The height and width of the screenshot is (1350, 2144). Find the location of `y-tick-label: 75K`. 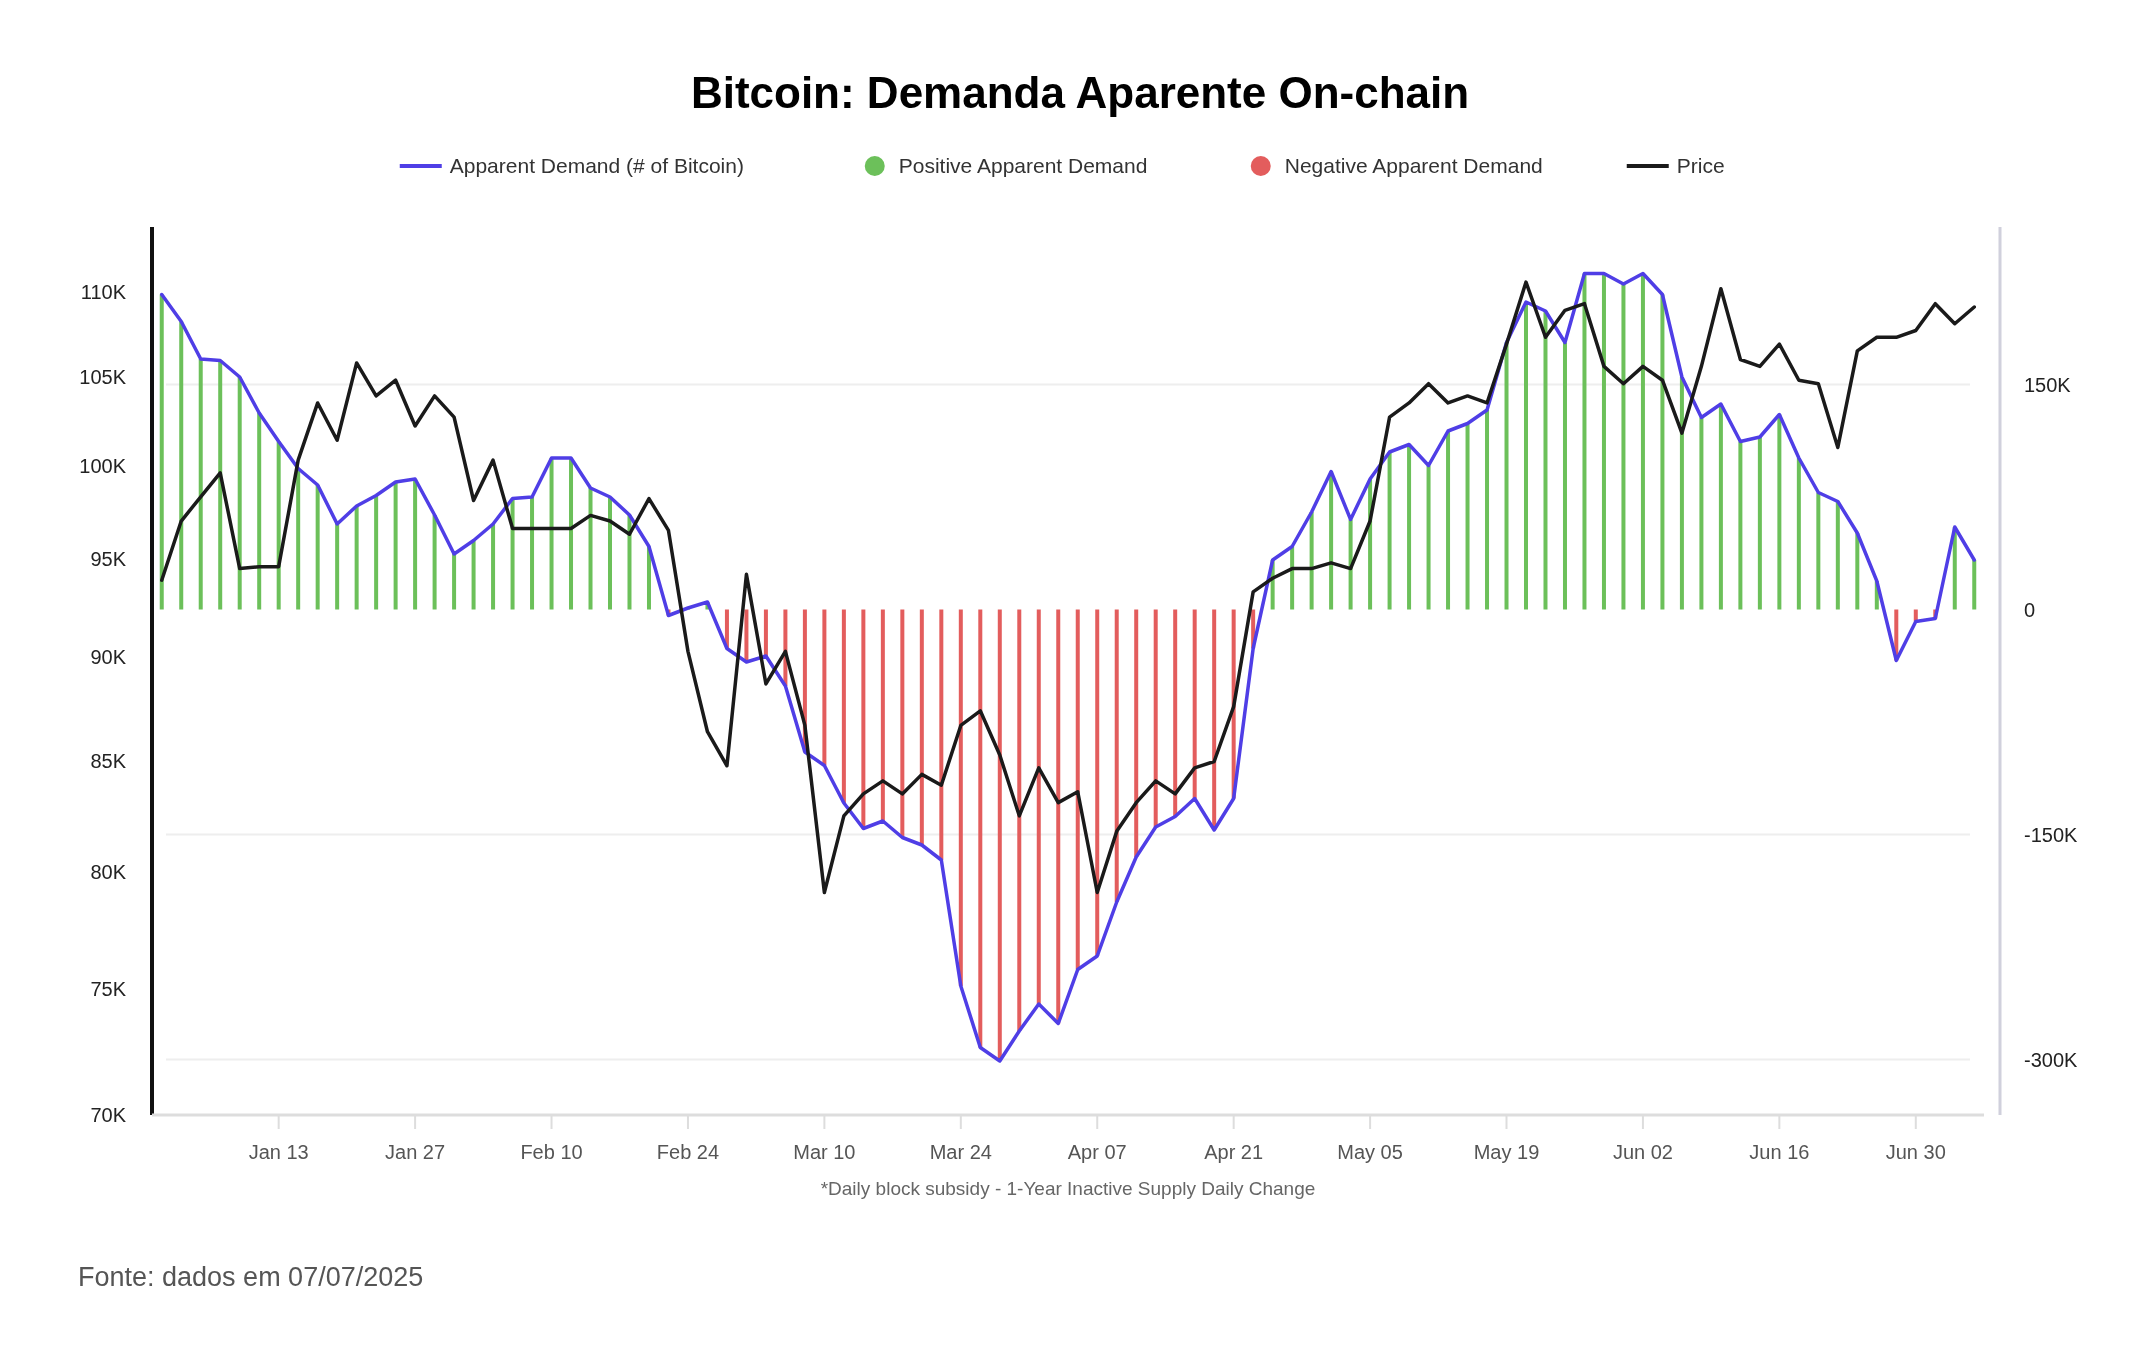

y-tick-label: 75K is located at coordinates (108, 989).